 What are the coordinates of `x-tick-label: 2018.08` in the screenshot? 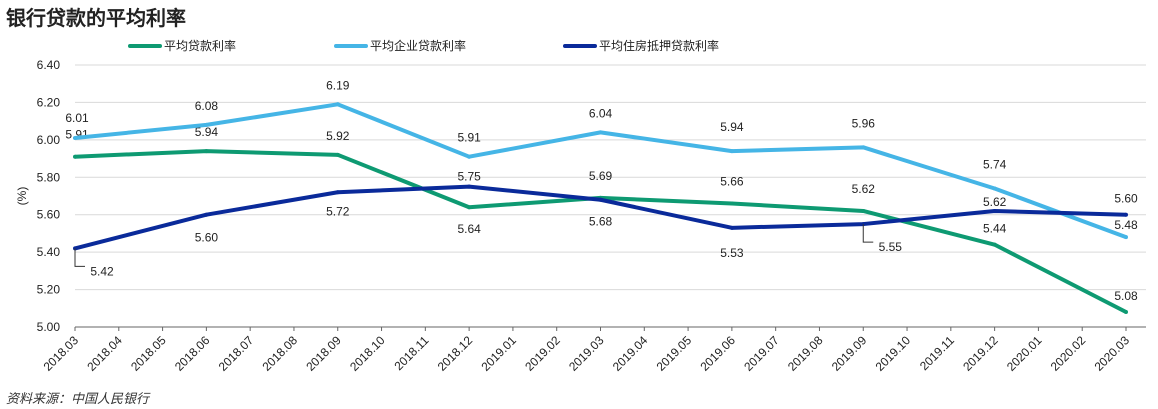 It's located at (279, 353).